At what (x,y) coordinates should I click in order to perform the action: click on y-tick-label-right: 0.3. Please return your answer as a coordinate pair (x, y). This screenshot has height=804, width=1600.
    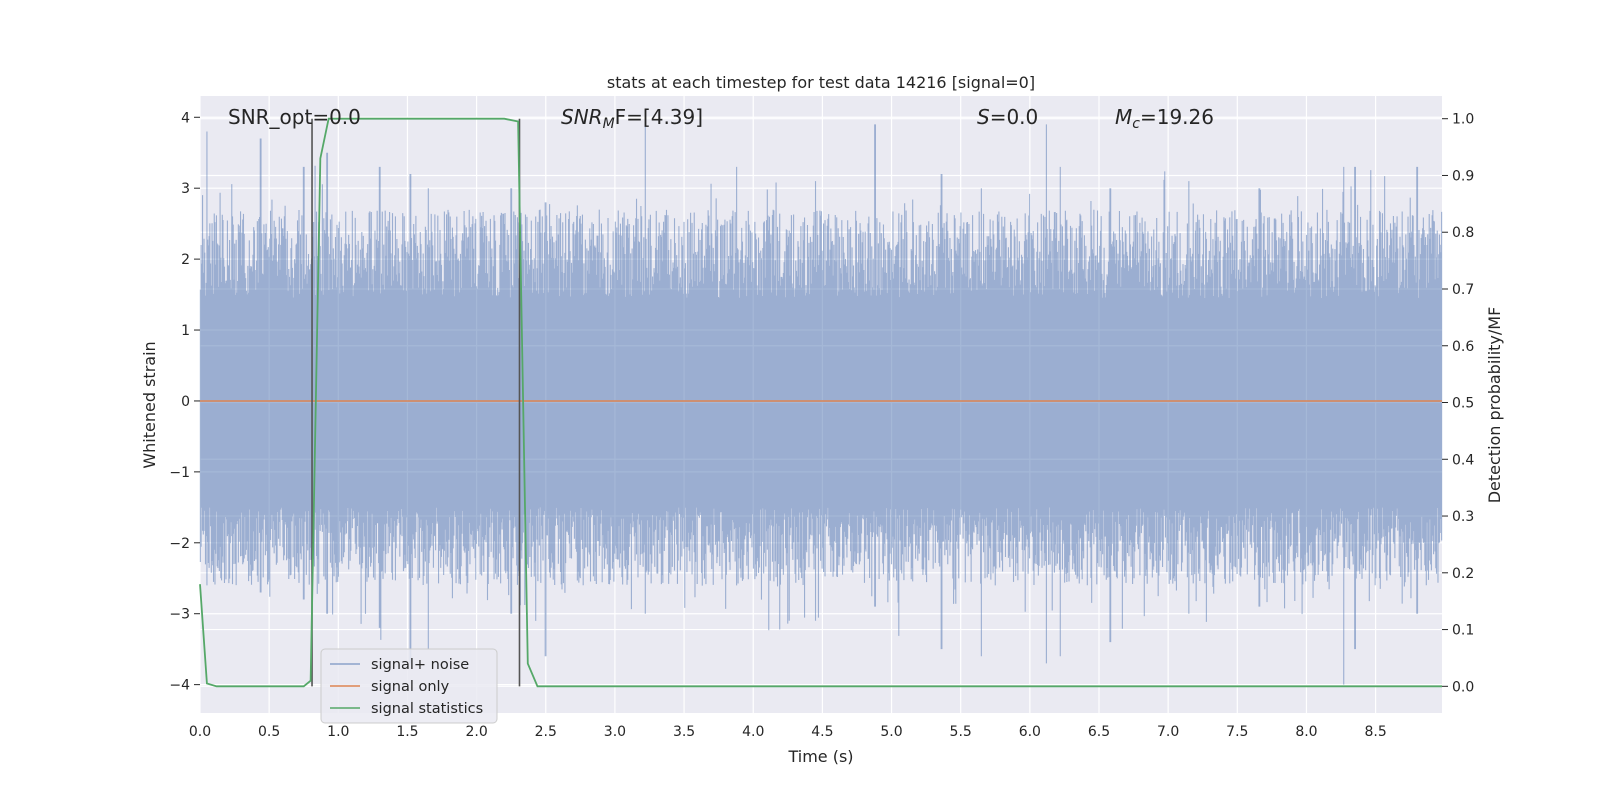
    Looking at the image, I should click on (1463, 517).